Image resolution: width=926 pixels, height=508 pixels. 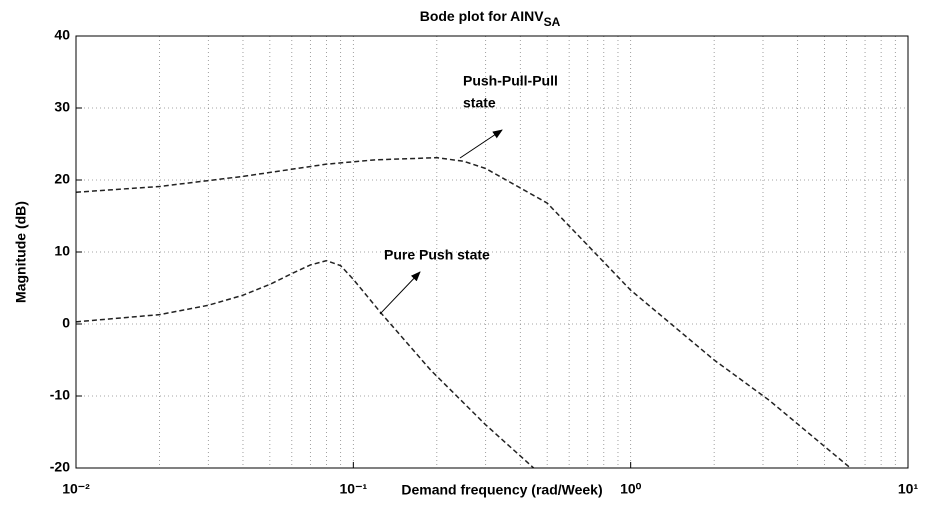 I want to click on y-tick-label: 0, so click(x=66, y=323).